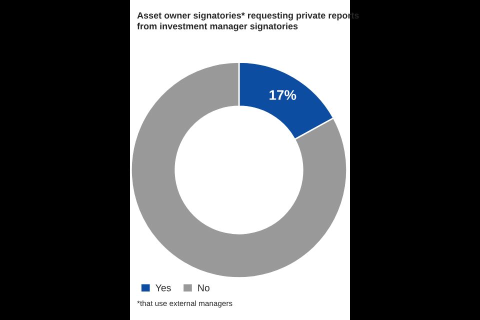 The height and width of the screenshot is (320, 480). I want to click on data-label: 17%, so click(283, 95).